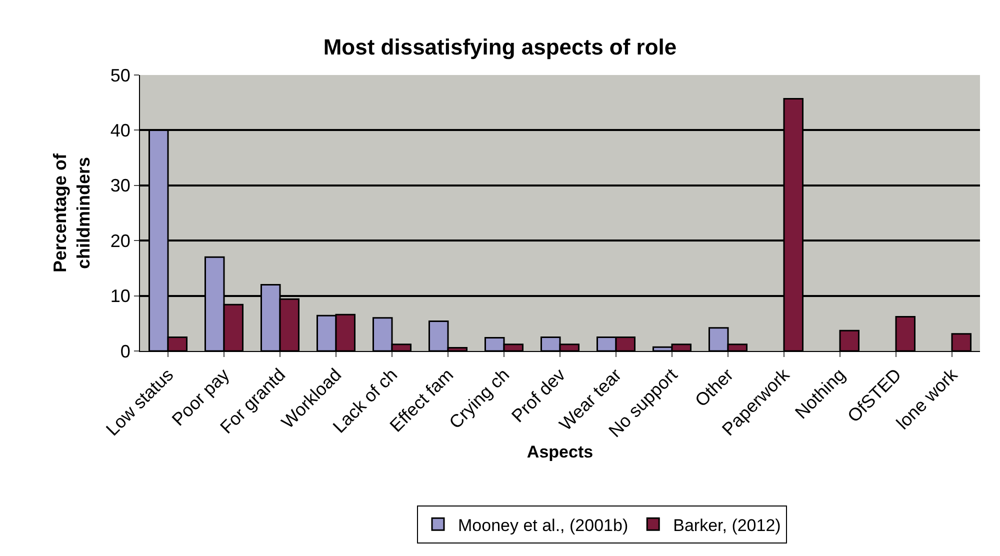  I want to click on legend-label: Barker, (2012), so click(727, 525).